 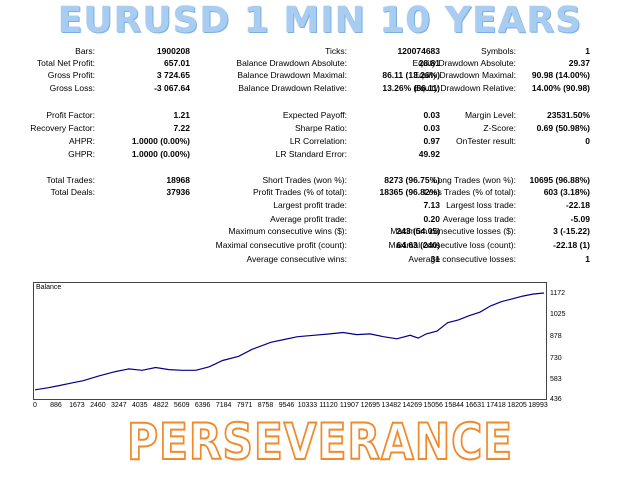 I want to click on y-tick-label: 583, so click(x=556, y=379).